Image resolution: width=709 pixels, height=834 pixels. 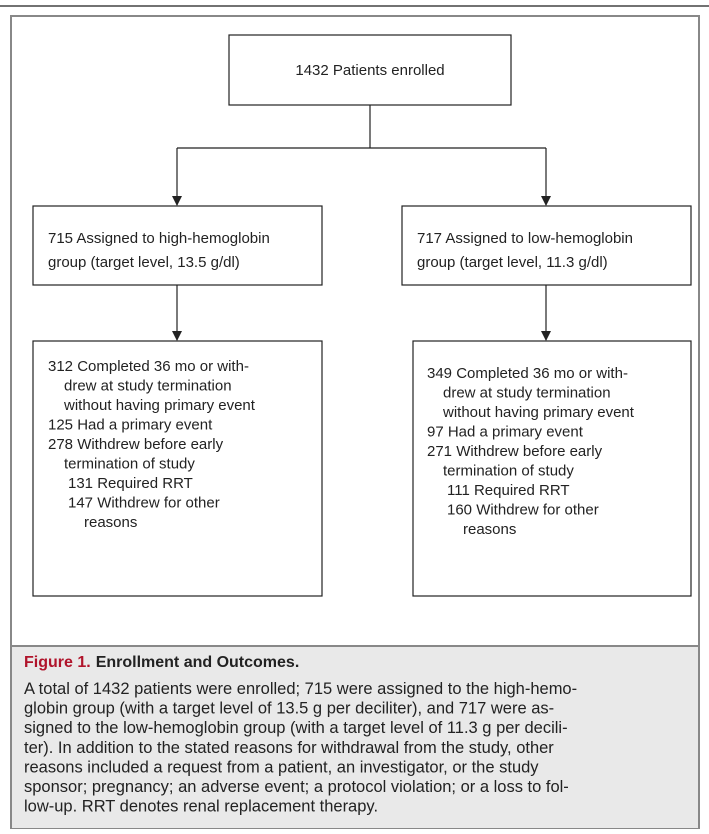 What do you see at coordinates (508, 490) in the screenshot?
I see `node-text: 111 Required RRT` at bounding box center [508, 490].